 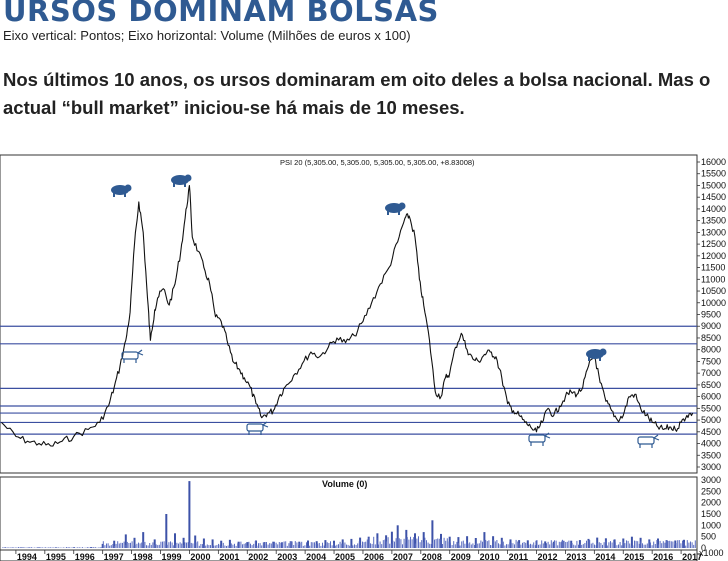 I want to click on headline: URSOS DOMINAM BOLSAS, so click(x=221, y=14).